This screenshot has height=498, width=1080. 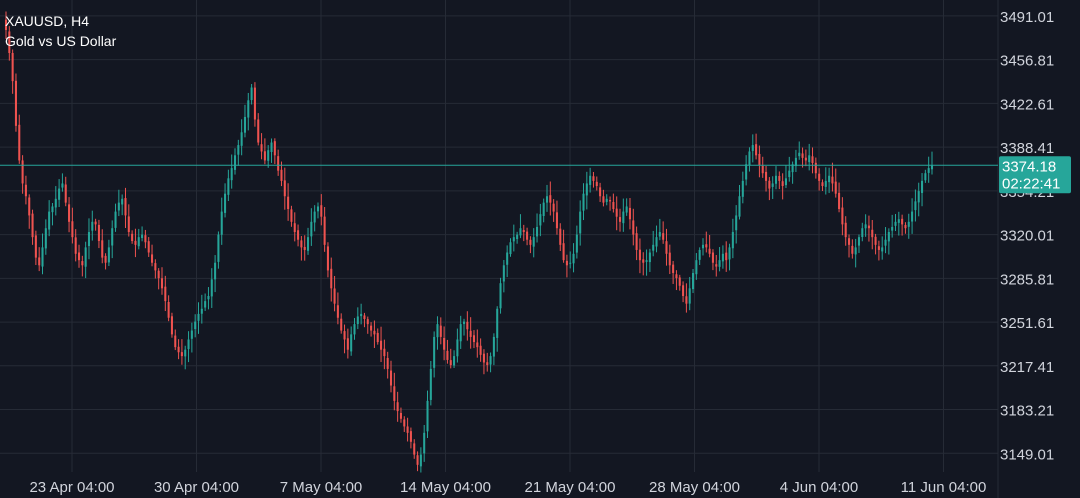 What do you see at coordinates (61, 31) in the screenshot?
I see `symbol-legend: XAUUSD, H4 Gold vs US Dollar` at bounding box center [61, 31].